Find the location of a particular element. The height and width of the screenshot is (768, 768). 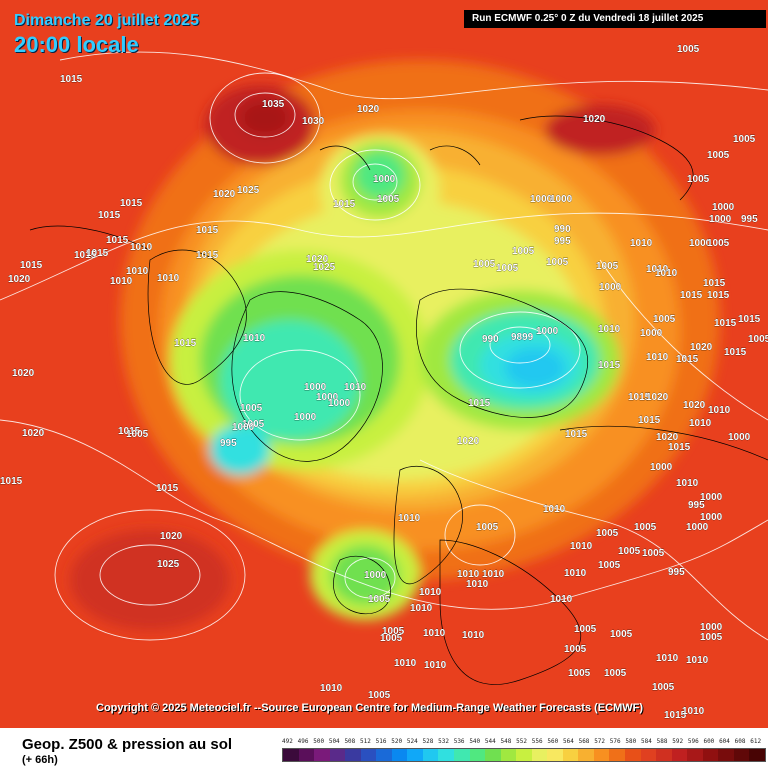

scale-value: 596 is located at coordinates (693, 741).